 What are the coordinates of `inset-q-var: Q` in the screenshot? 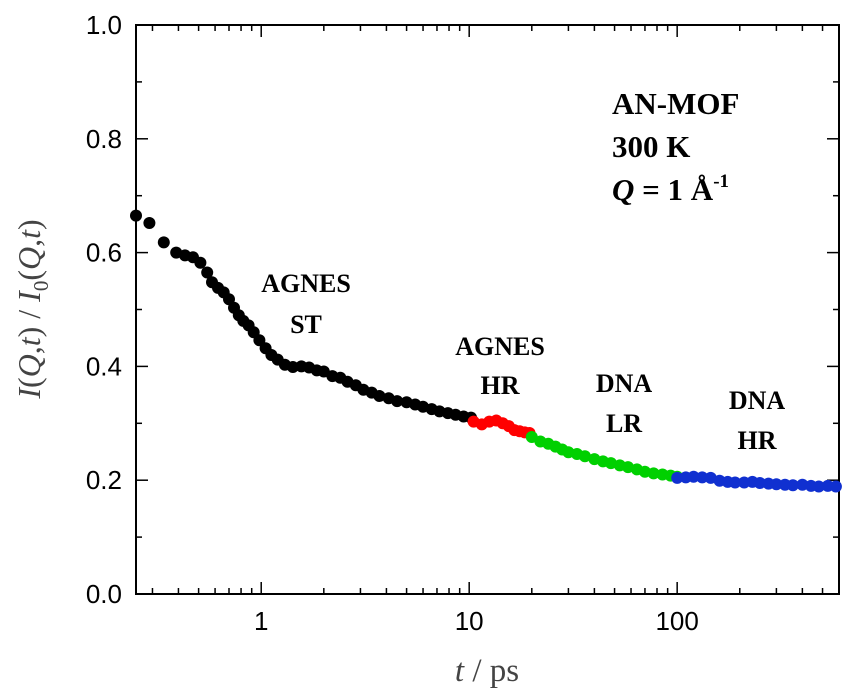 It's located at (623, 189).